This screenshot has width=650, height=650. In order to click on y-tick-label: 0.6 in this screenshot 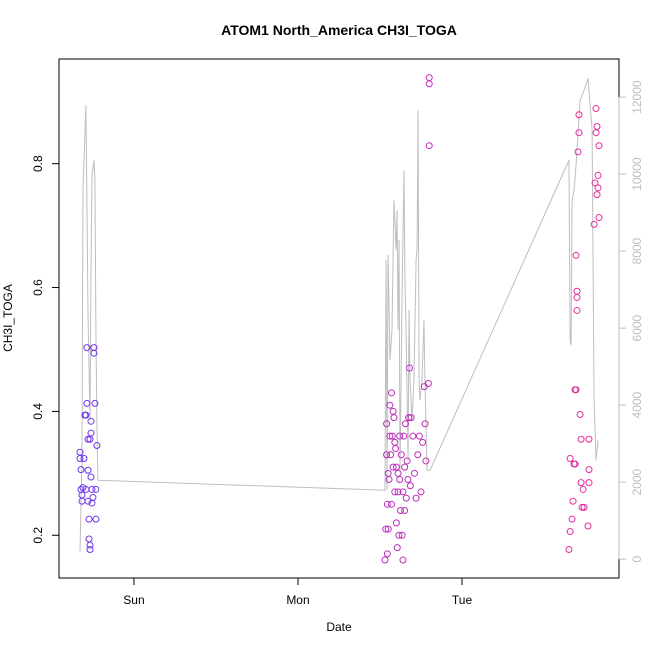, I will do `click(38, 287)`.